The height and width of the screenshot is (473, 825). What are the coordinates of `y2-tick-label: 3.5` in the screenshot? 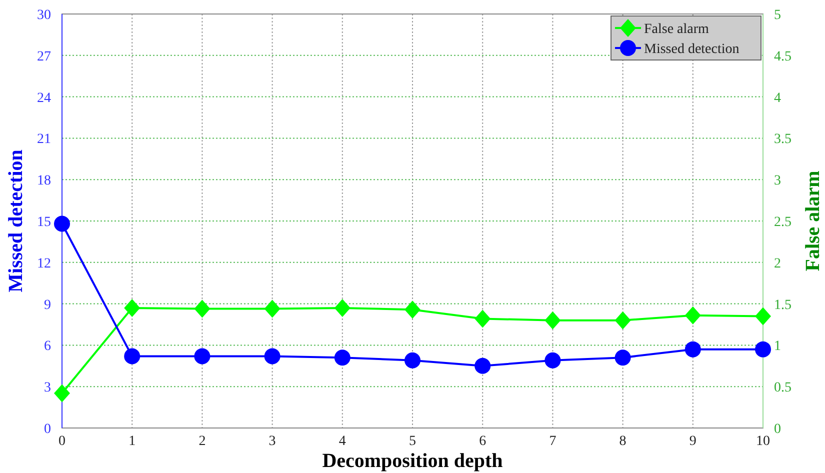 It's located at (783, 140).